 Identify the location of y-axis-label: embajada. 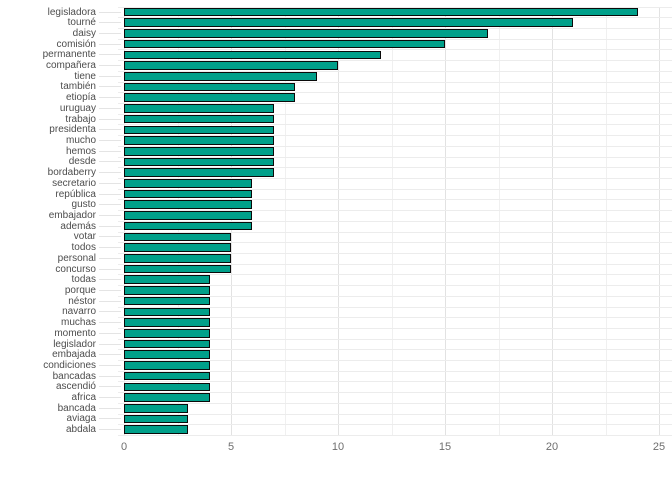
(74, 355).